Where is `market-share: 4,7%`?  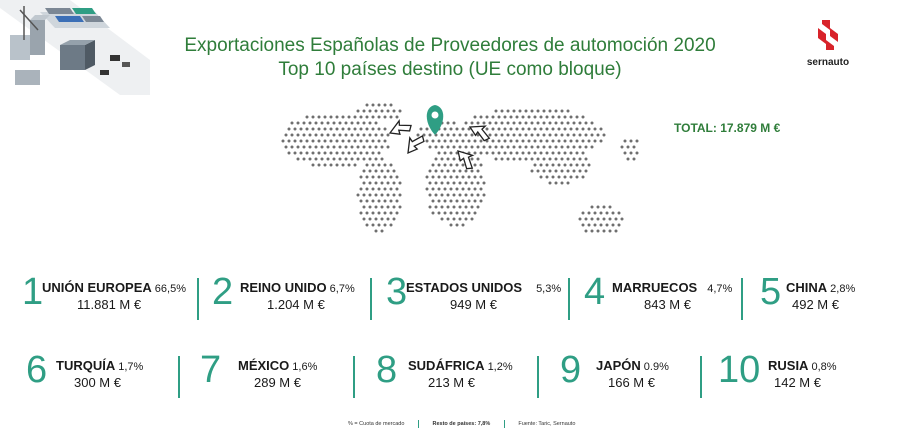 market-share: 4,7% is located at coordinates (720, 289).